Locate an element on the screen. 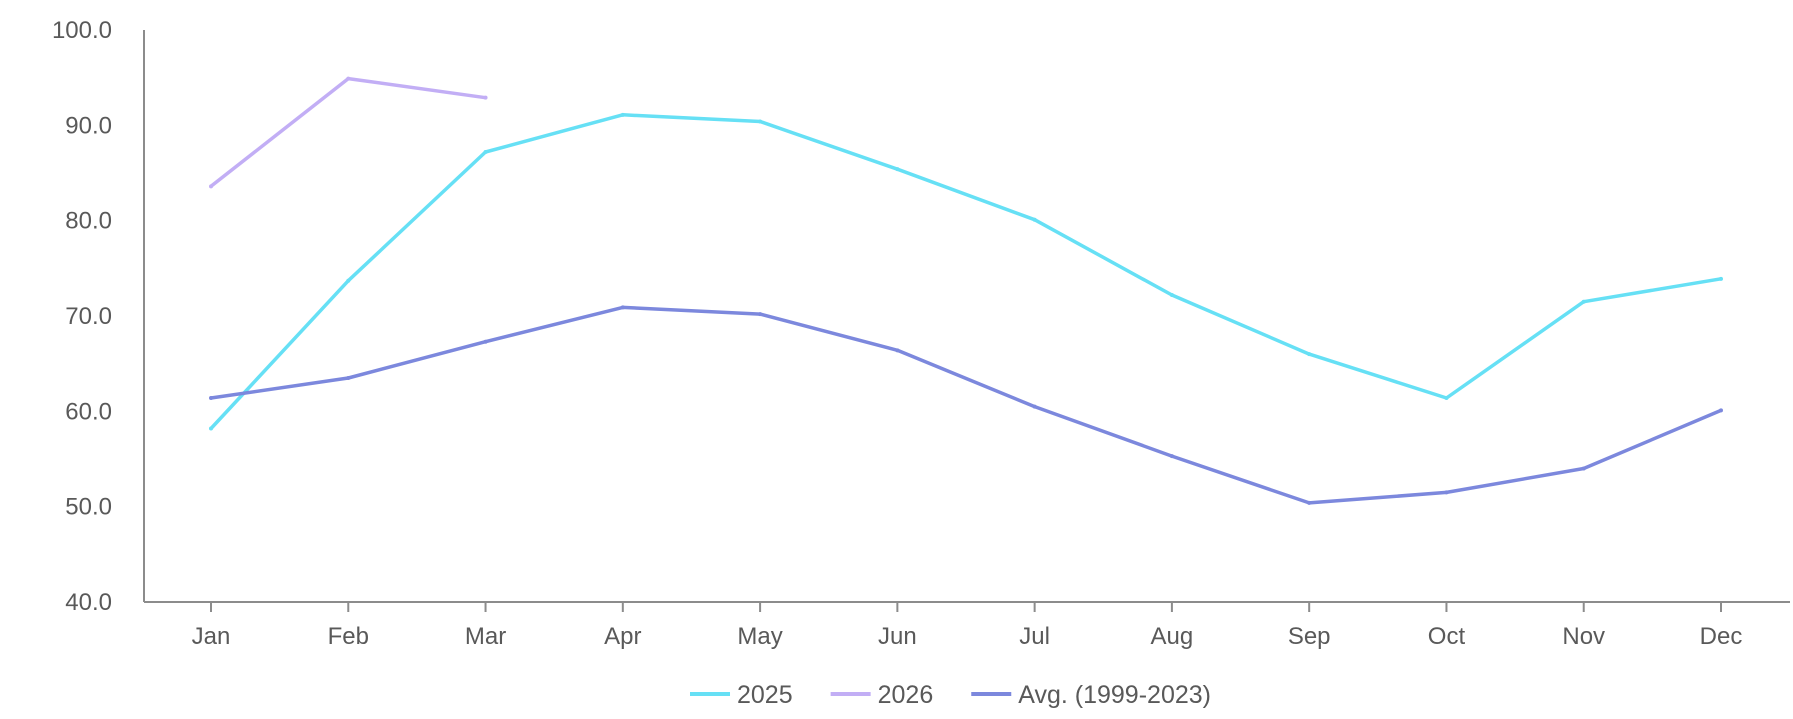 The width and height of the screenshot is (1793, 719). y-tick-label: 100.0 is located at coordinates (82, 30).